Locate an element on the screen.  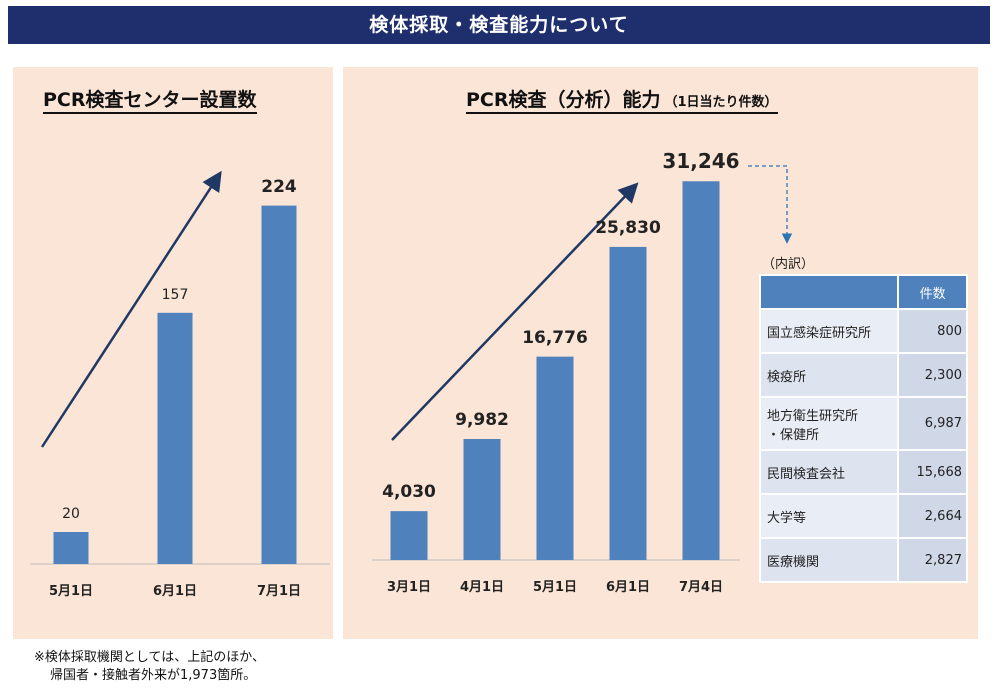
left-bar-value-label: 157 is located at coordinates (175, 294).